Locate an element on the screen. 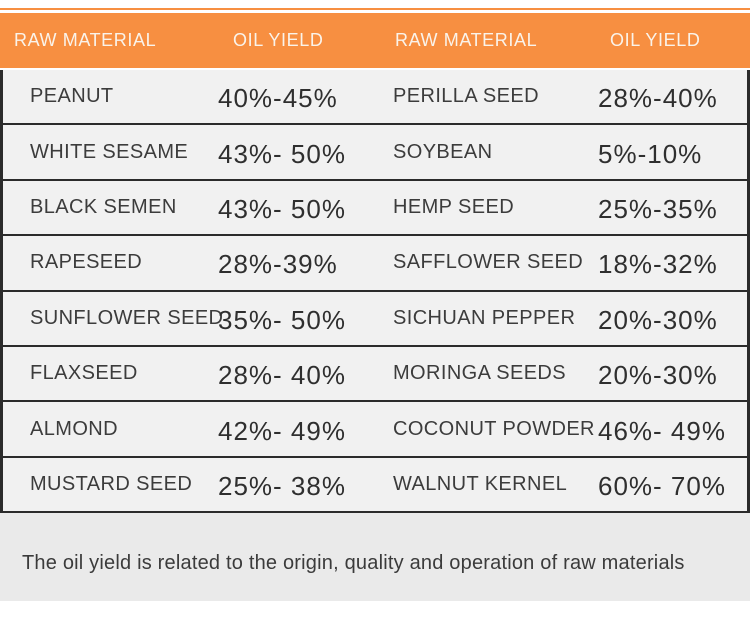 The image size is (750, 630). header-oil-yield-right: OIL YIELD is located at coordinates (655, 40).